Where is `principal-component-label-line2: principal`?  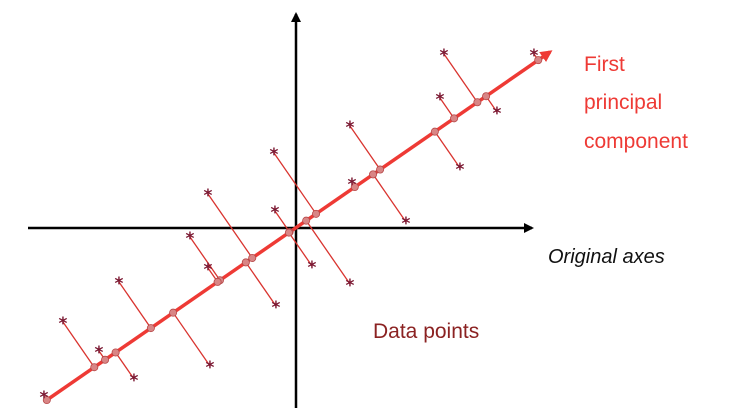 principal-component-label-line2: principal is located at coordinates (623, 102).